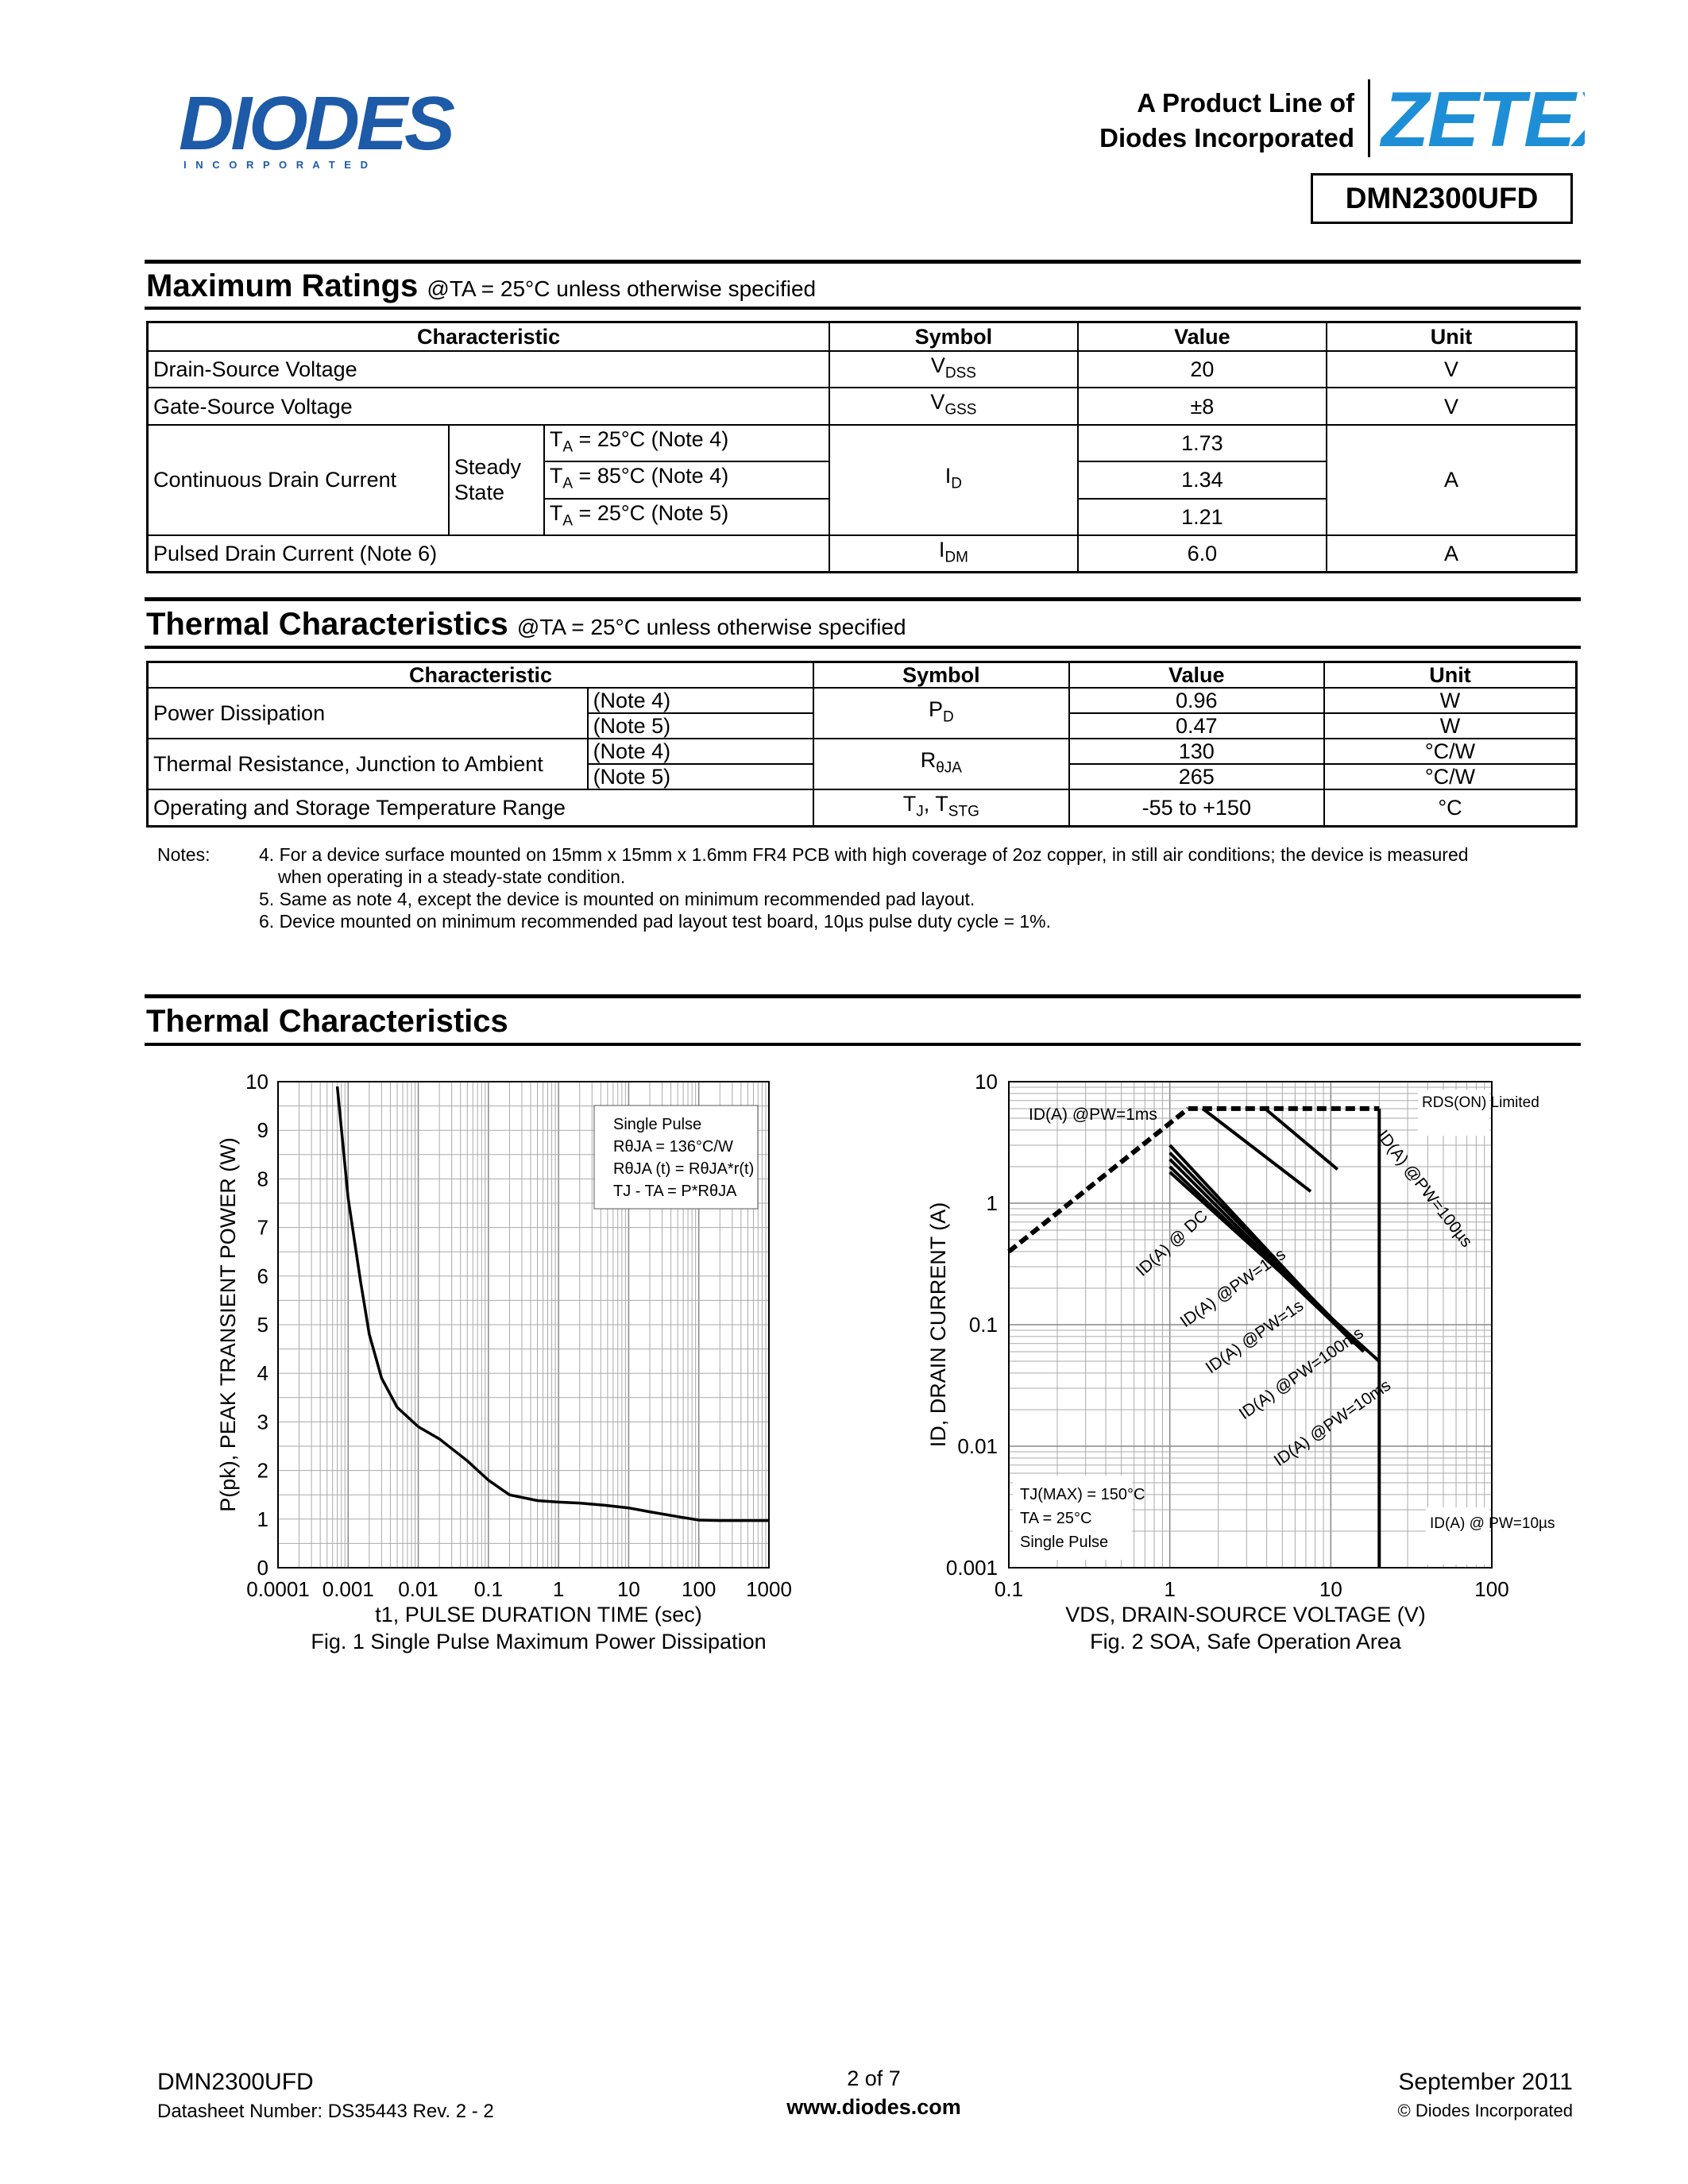  Describe the element at coordinates (954, 336) in the screenshot. I see `col-symbol: Symbol` at that location.